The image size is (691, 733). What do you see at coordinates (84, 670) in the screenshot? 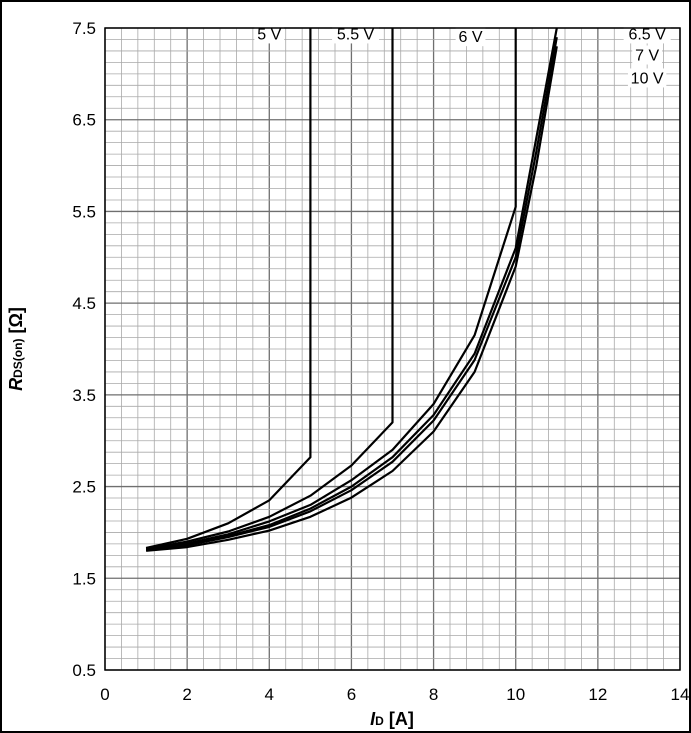
I see `y-tick-label: 0.5` at bounding box center [84, 670].